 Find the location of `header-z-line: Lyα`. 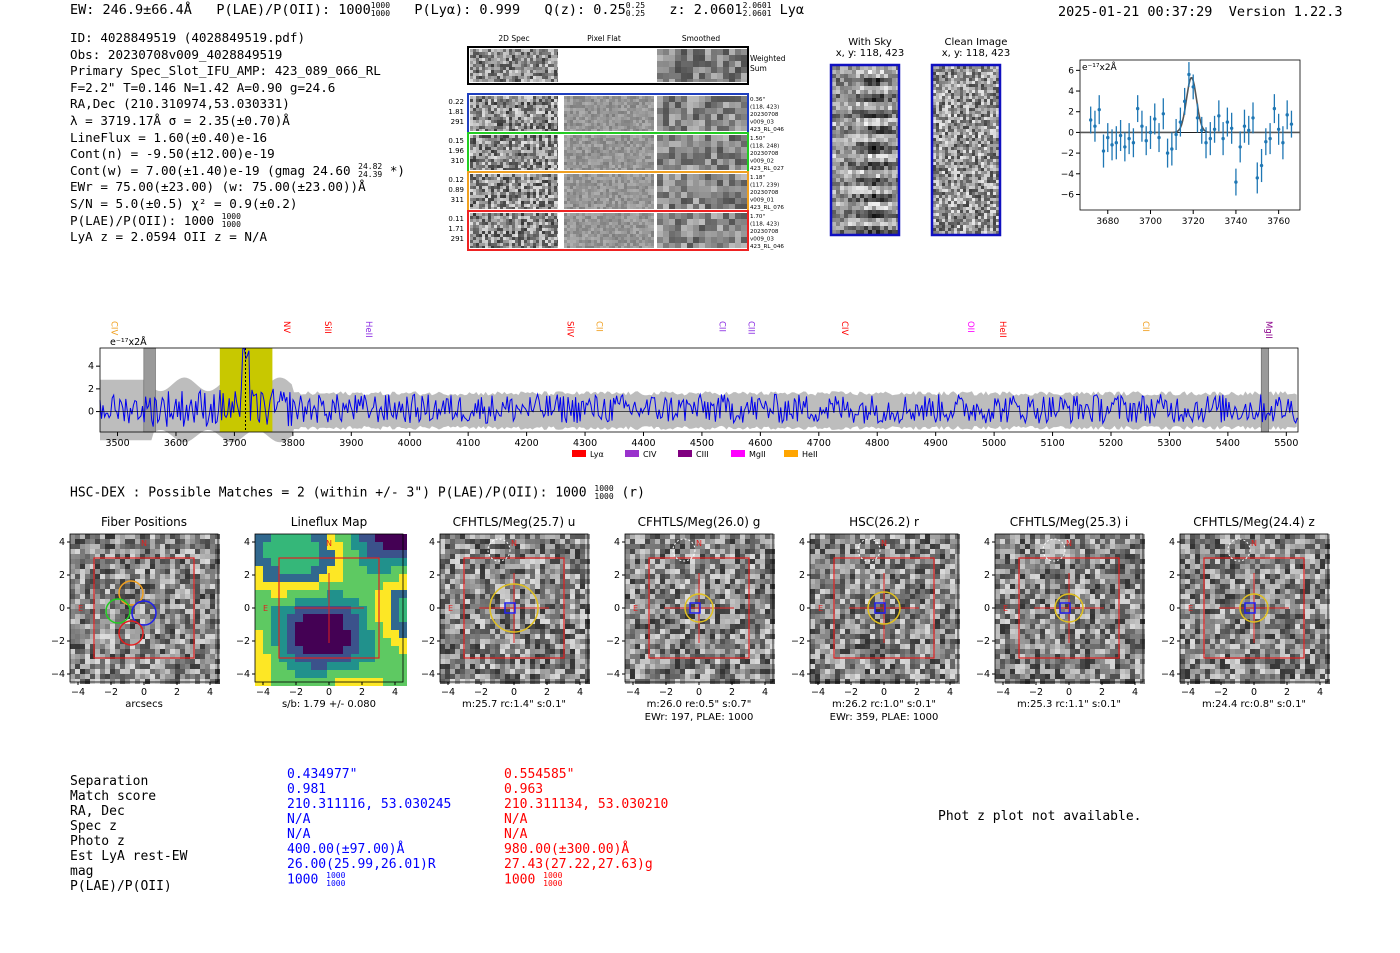

header-z-line: Lyα is located at coordinates (791, 10).